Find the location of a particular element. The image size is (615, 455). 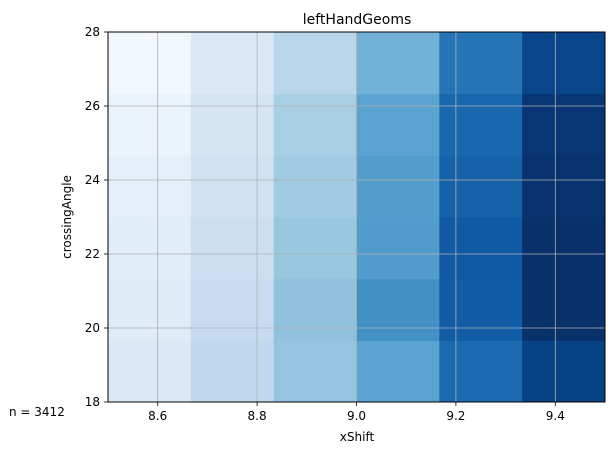

x-tick-label: 9.4 is located at coordinates (555, 416).